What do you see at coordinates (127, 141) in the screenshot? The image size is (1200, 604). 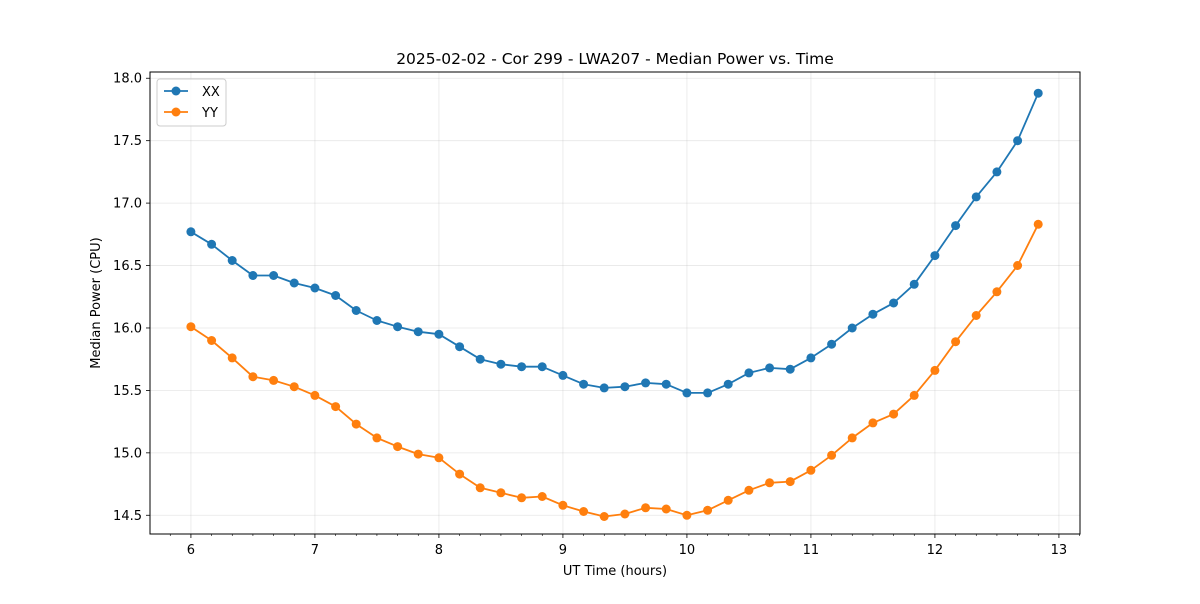 I see `y-tick-label: 17.5` at bounding box center [127, 141].